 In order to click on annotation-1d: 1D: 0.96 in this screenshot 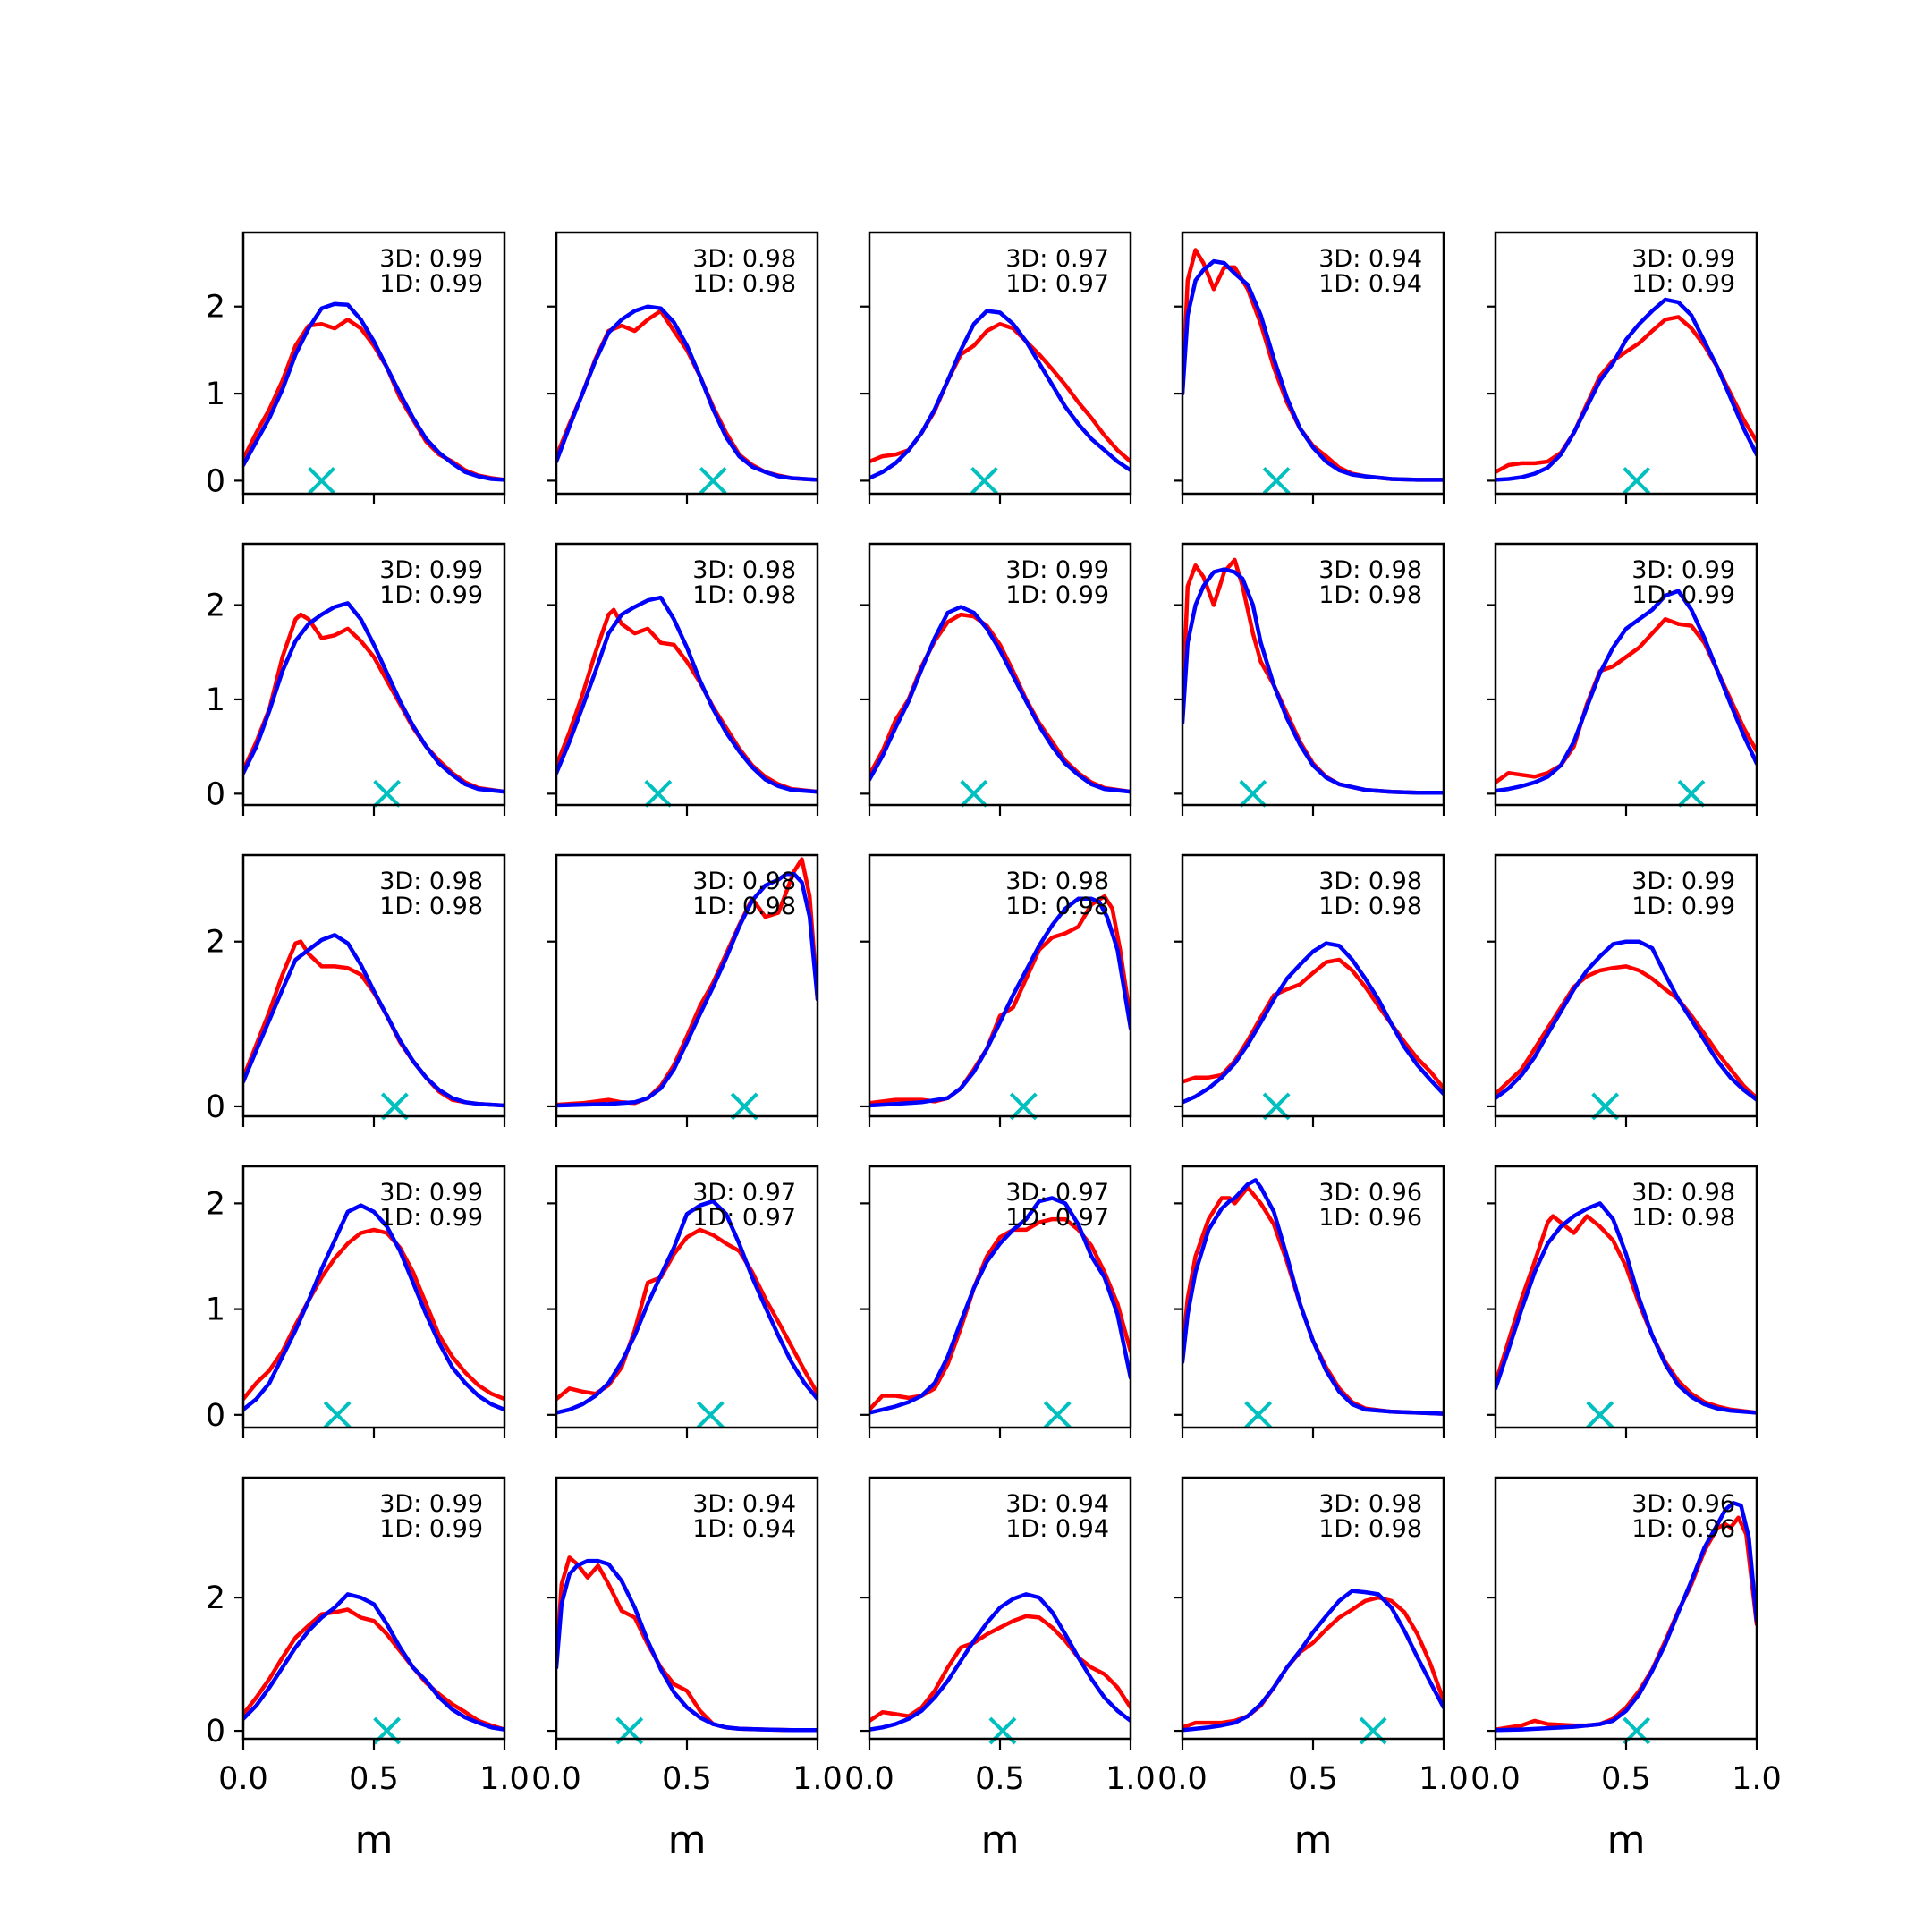, I will do `click(1370, 1218)`.